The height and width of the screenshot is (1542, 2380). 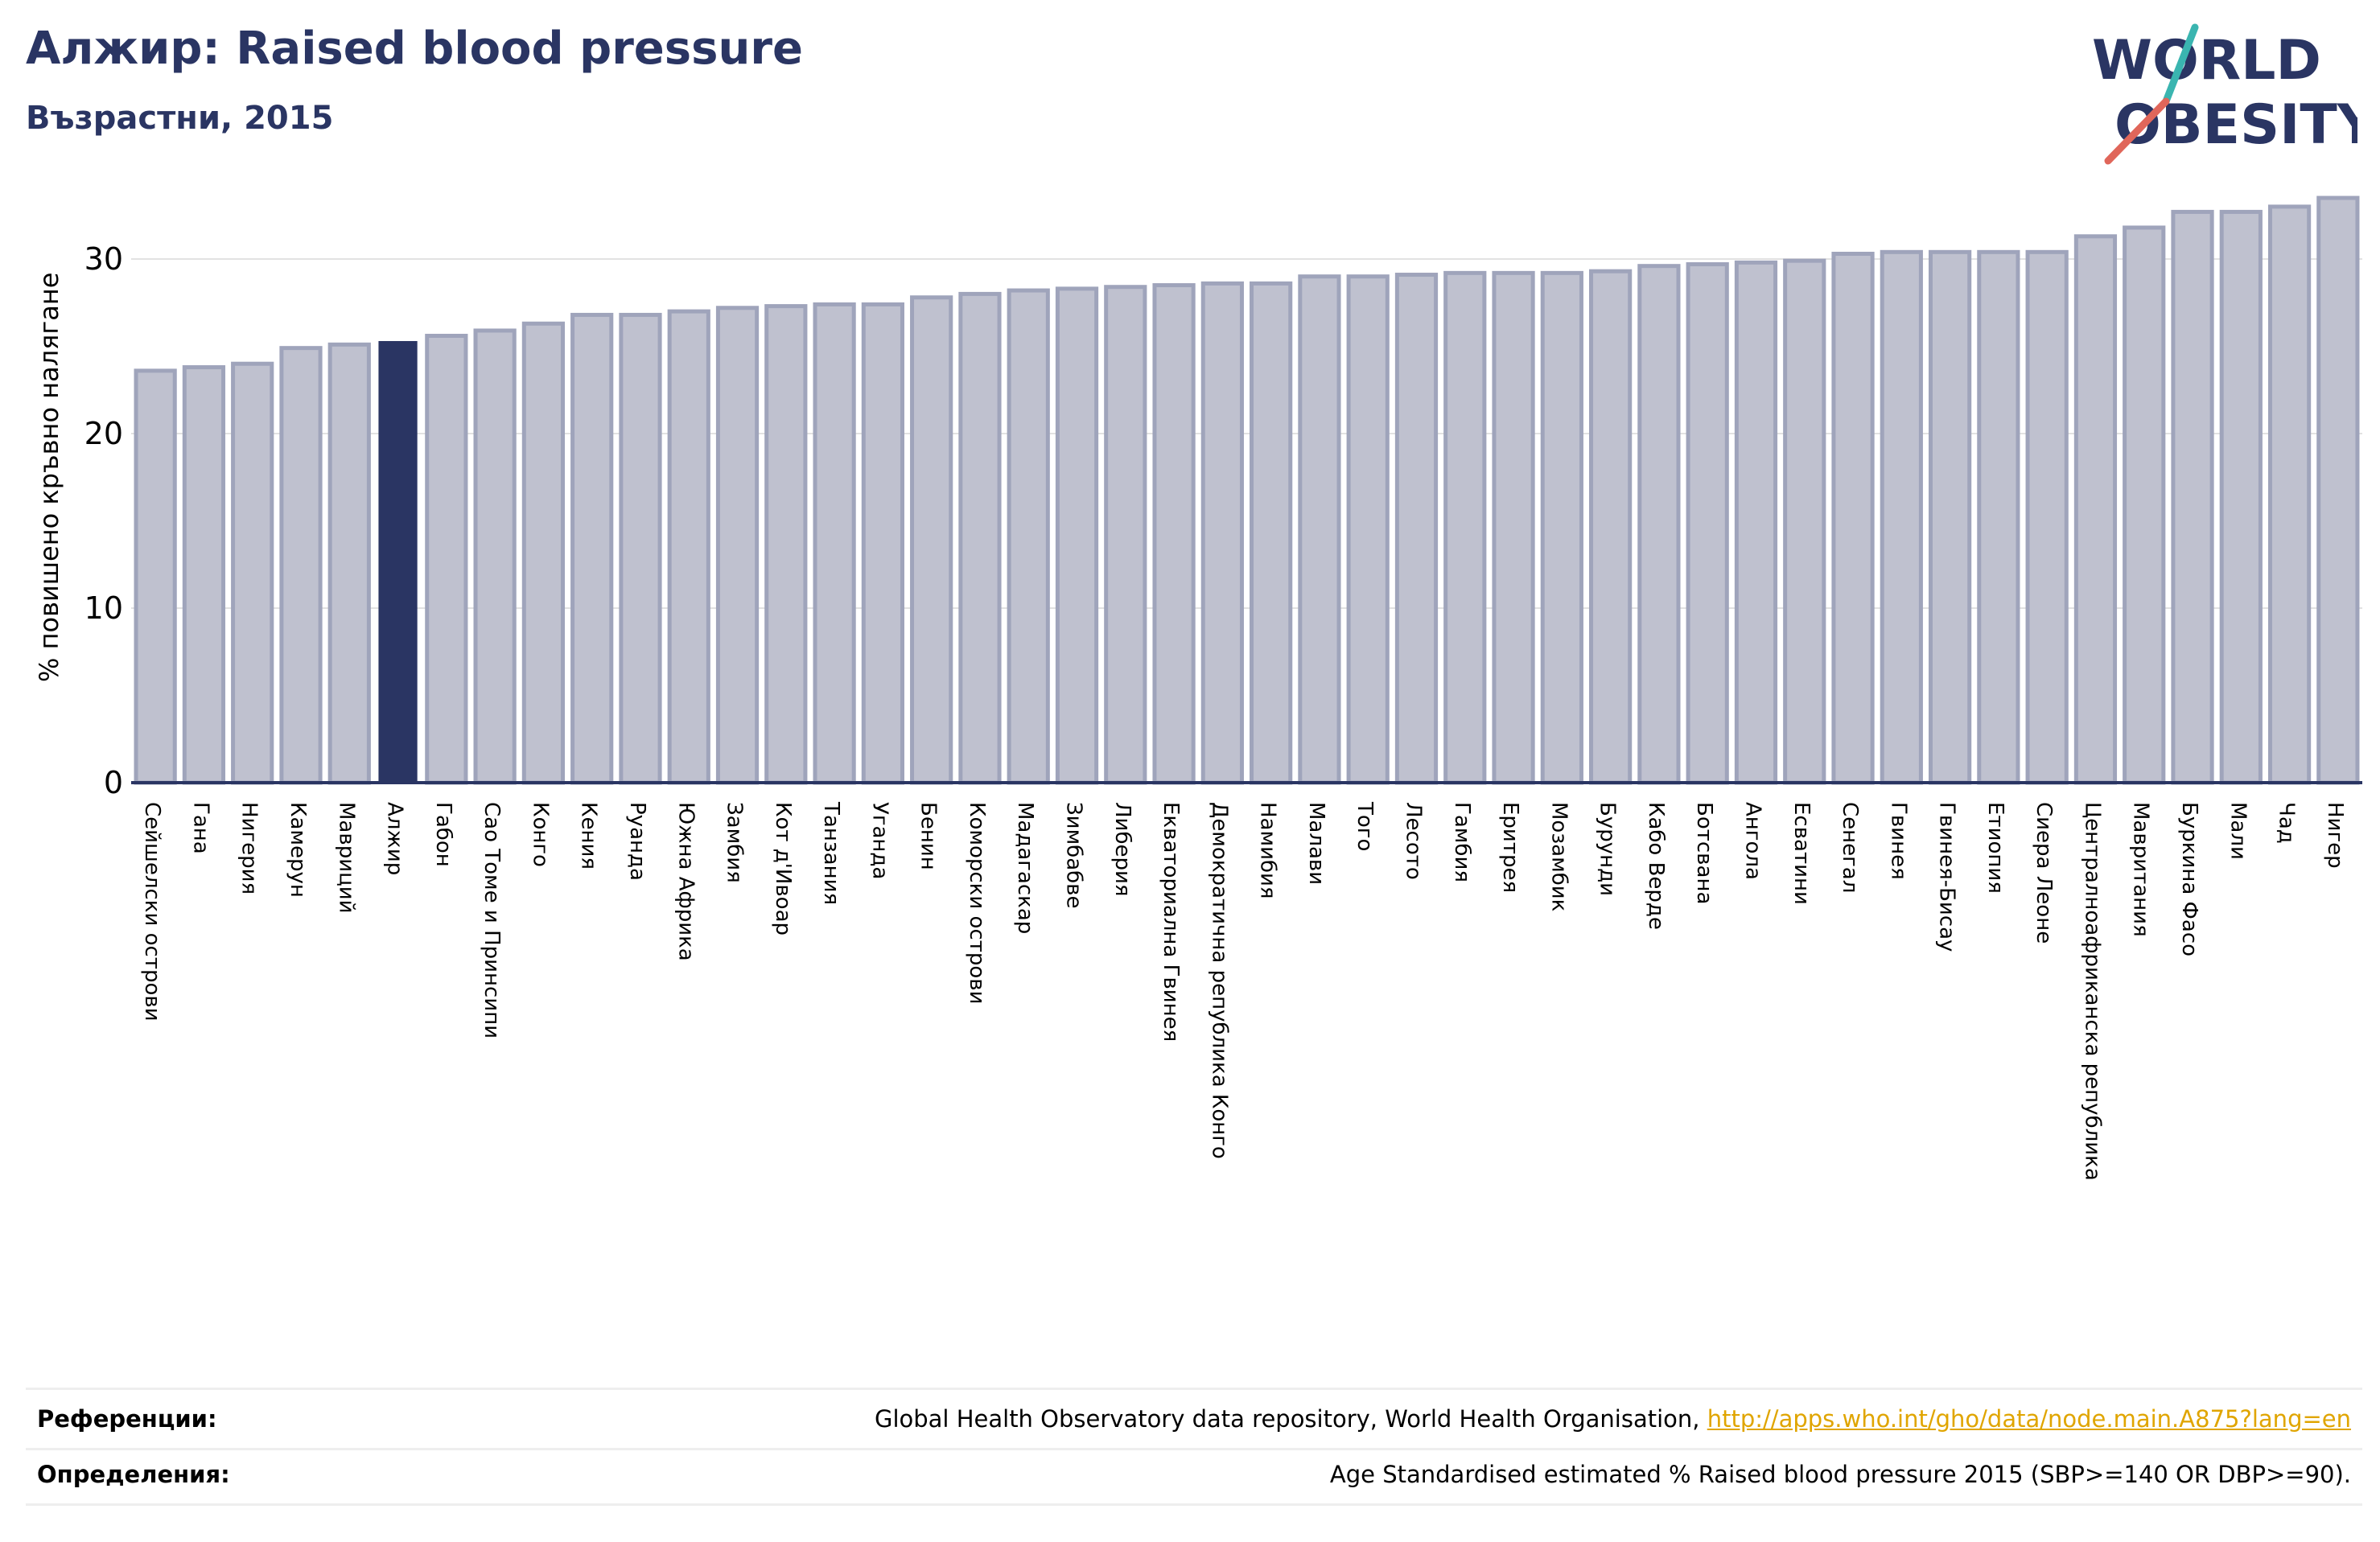 I want to click on x-tick-label: Бурунди, so click(x=1608, y=849).